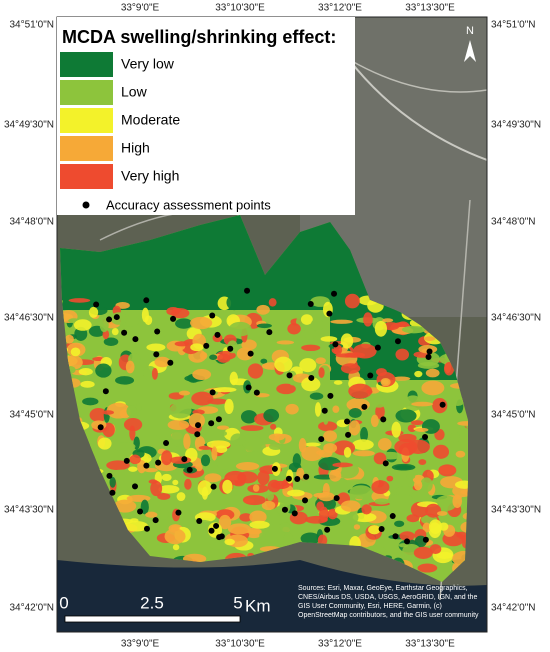 This screenshot has width=550, height=652. I want to click on longitude-label: 33°12'0"E, so click(340, 8).